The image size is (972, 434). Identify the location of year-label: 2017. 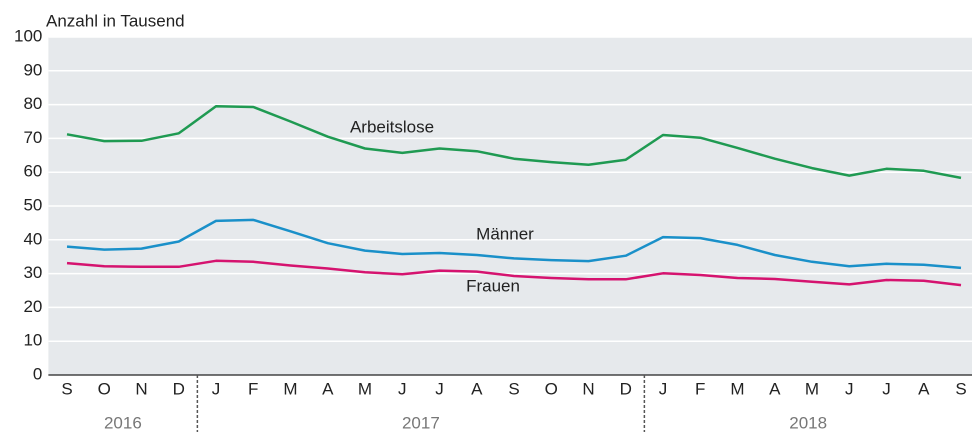
(421, 422).